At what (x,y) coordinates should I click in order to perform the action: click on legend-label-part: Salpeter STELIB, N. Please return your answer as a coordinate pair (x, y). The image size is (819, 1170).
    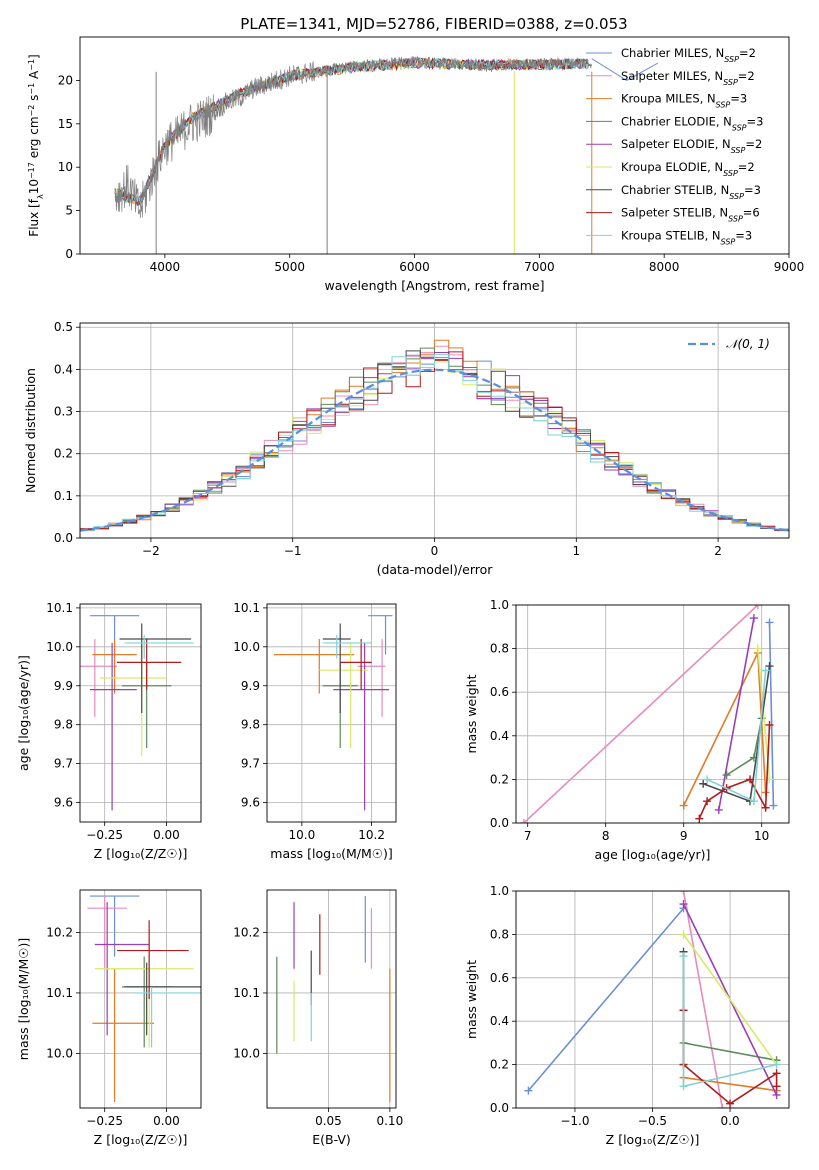
    Looking at the image, I should click on (674, 213).